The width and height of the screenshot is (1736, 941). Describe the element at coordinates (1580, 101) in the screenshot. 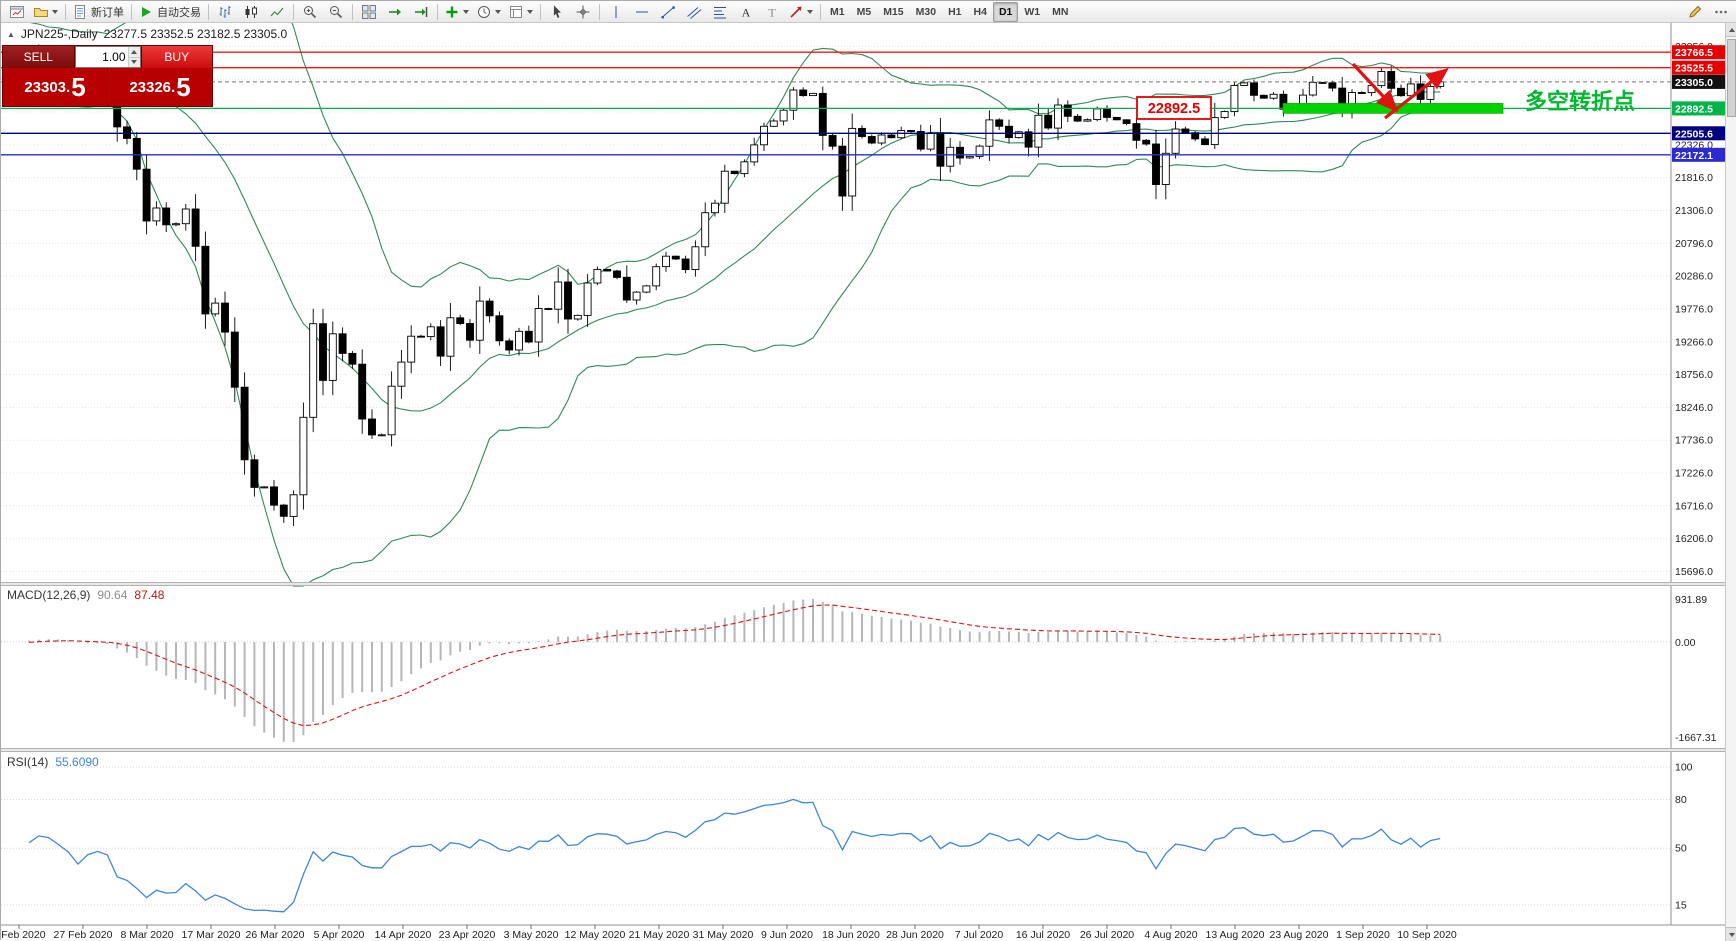

I see `turning-point-note: 多空转折点` at that location.